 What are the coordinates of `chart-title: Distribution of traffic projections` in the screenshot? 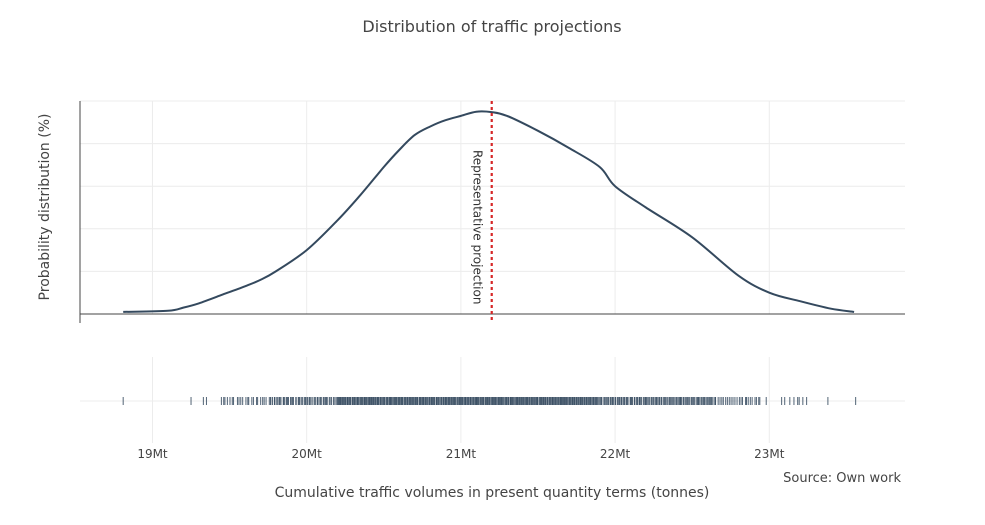 It's located at (491, 26).